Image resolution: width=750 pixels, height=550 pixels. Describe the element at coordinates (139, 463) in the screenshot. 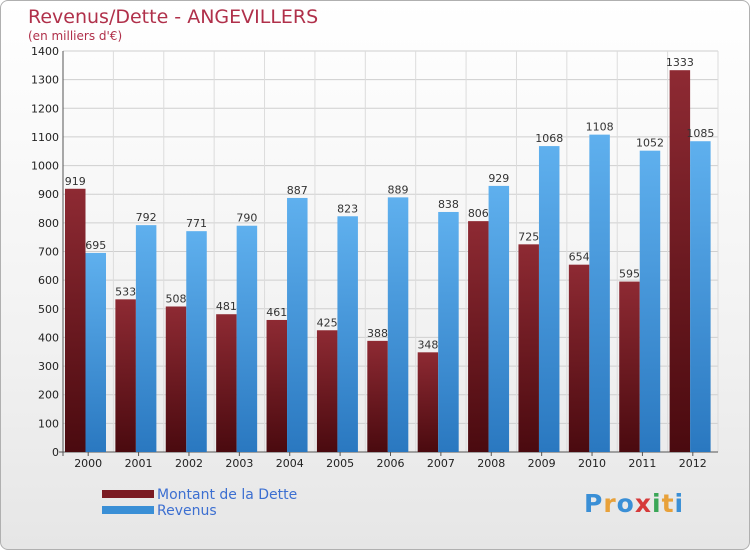

I see `x-tick-label: 2001` at that location.